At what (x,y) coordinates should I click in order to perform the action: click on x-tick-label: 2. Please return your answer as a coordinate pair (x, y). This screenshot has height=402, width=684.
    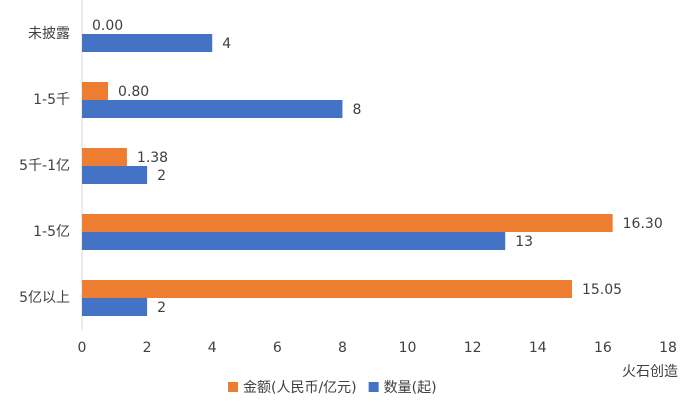
    Looking at the image, I should click on (147, 348).